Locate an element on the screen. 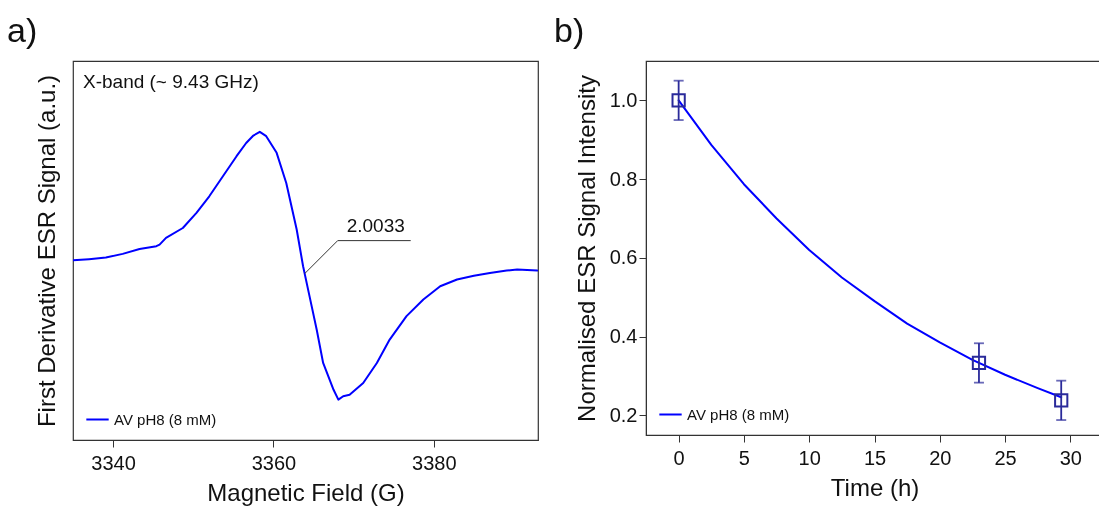  x-tick-label: 30 is located at coordinates (1070, 457).